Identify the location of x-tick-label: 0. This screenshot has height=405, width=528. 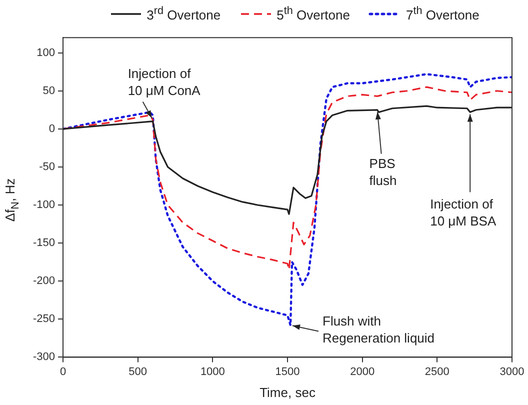
(63, 372).